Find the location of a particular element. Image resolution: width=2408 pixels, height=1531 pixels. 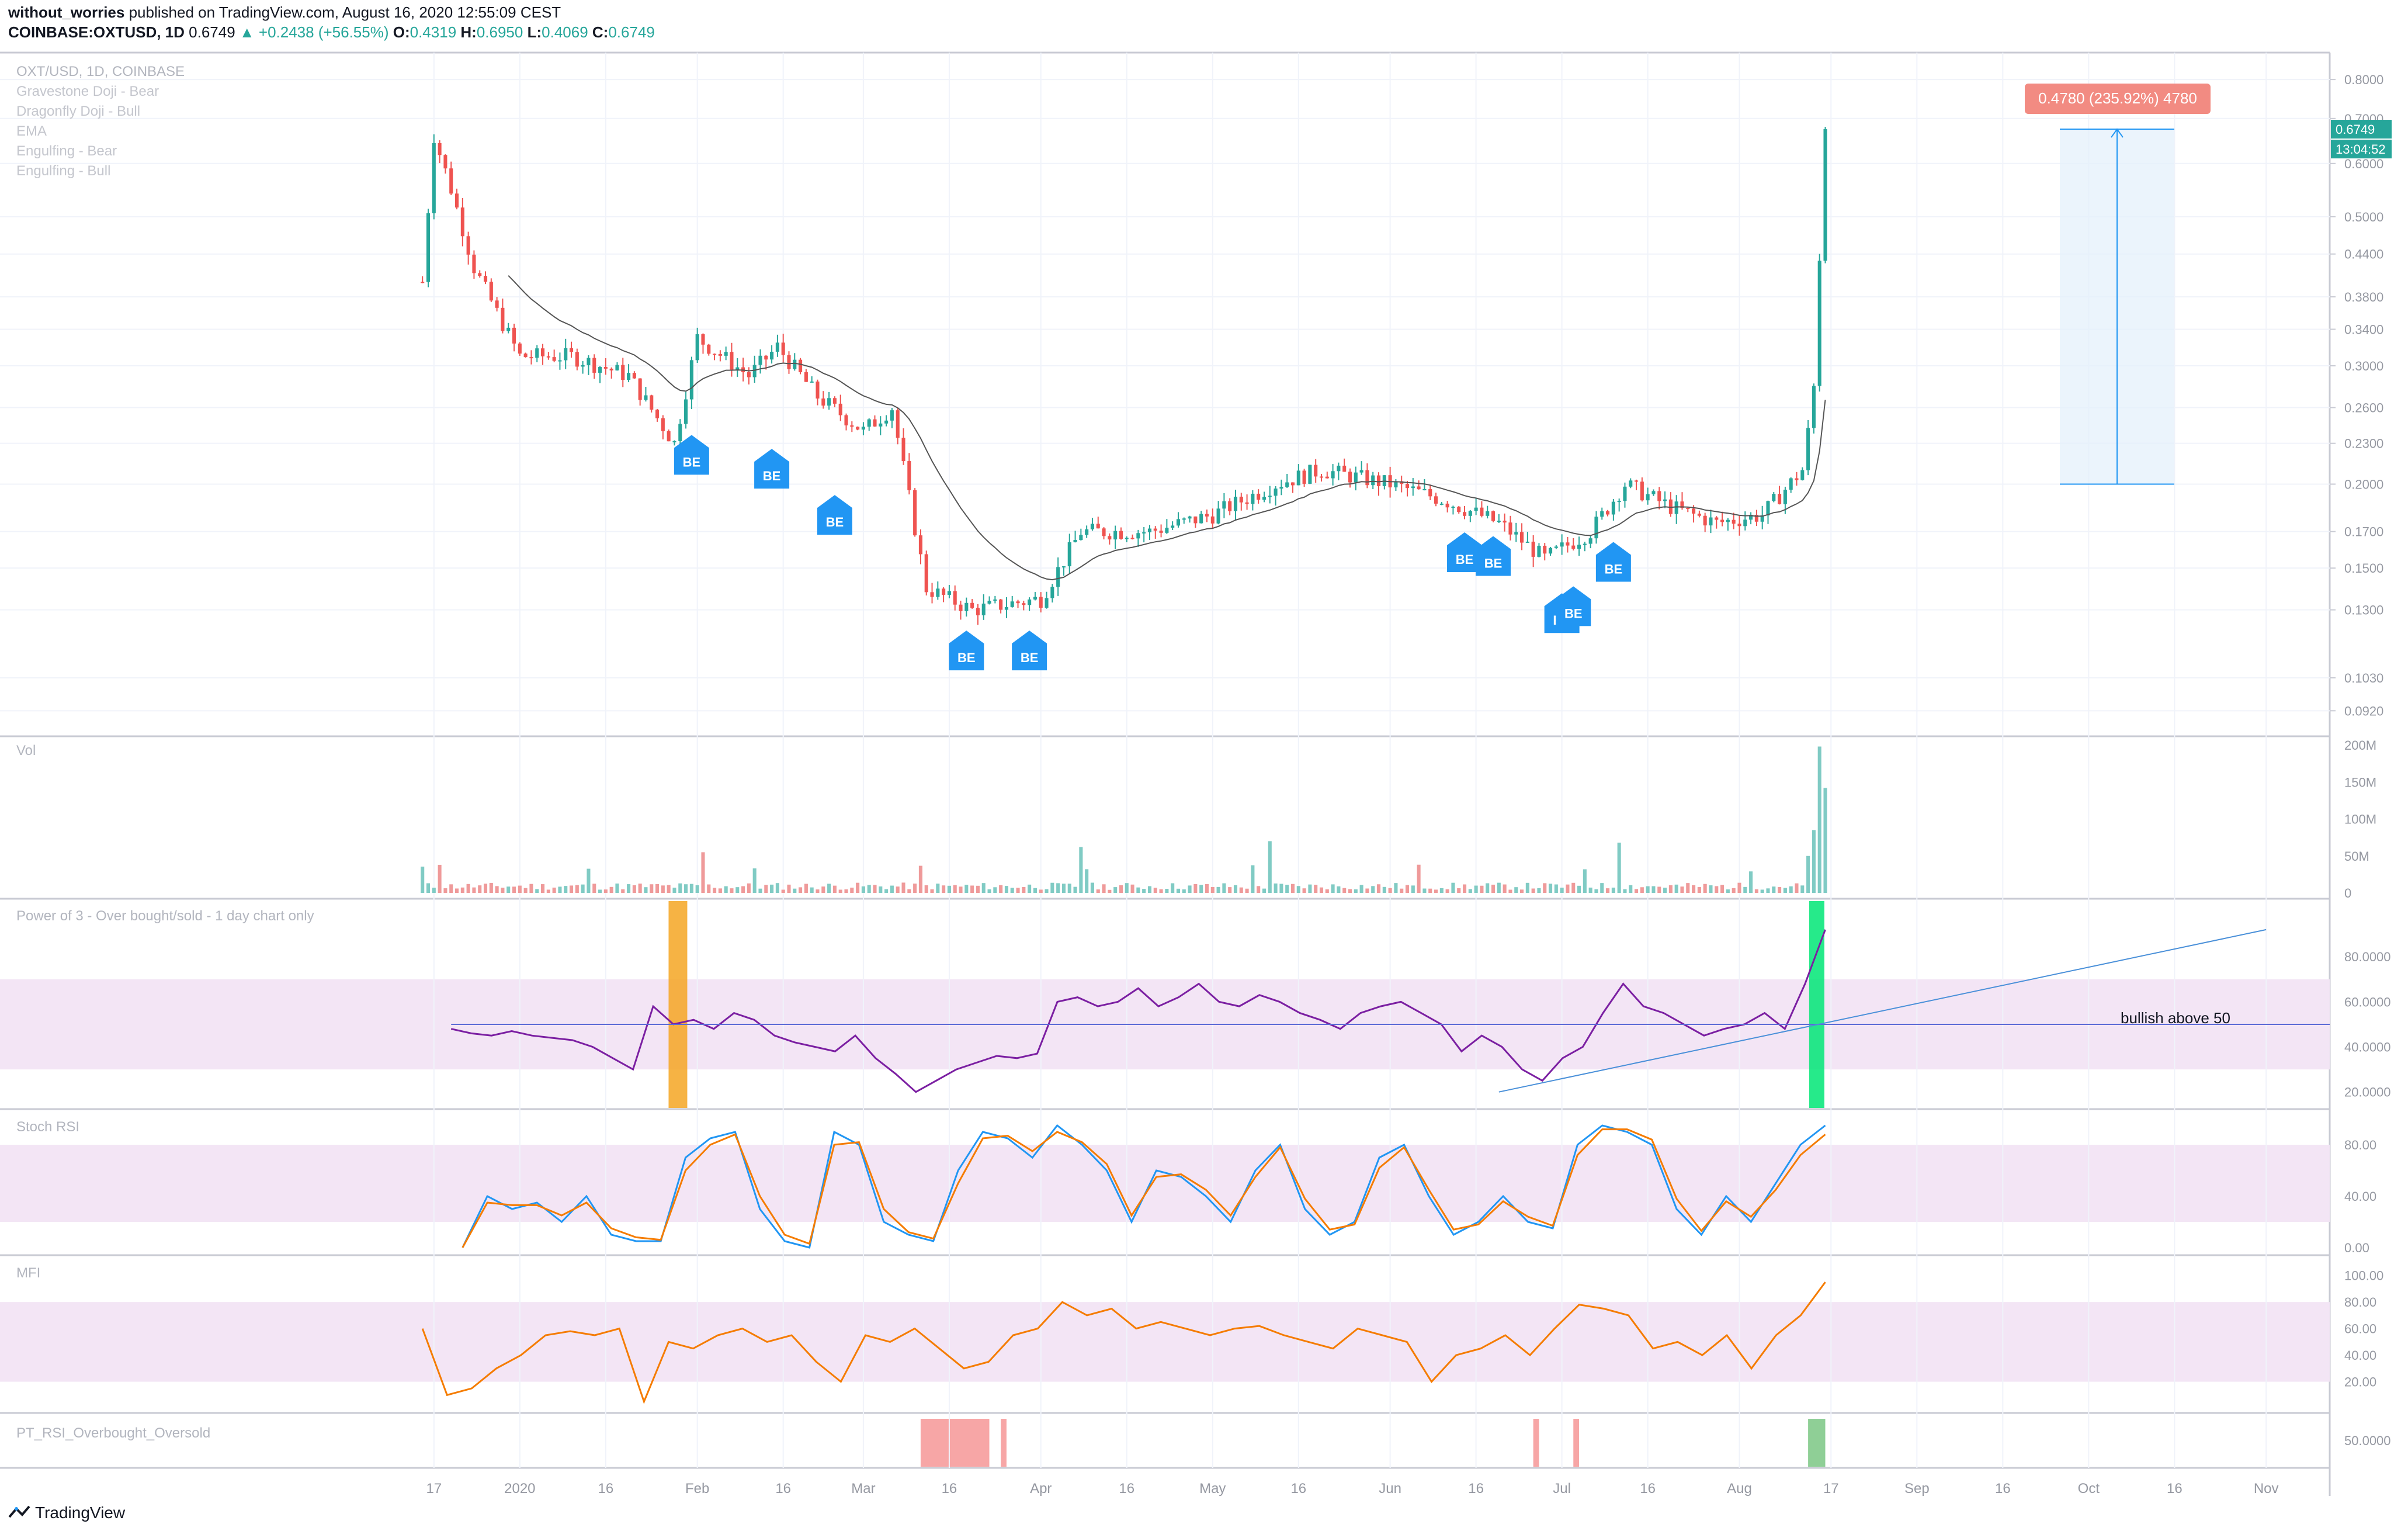

tradingview-brand: TradingView is located at coordinates (80, 1513).